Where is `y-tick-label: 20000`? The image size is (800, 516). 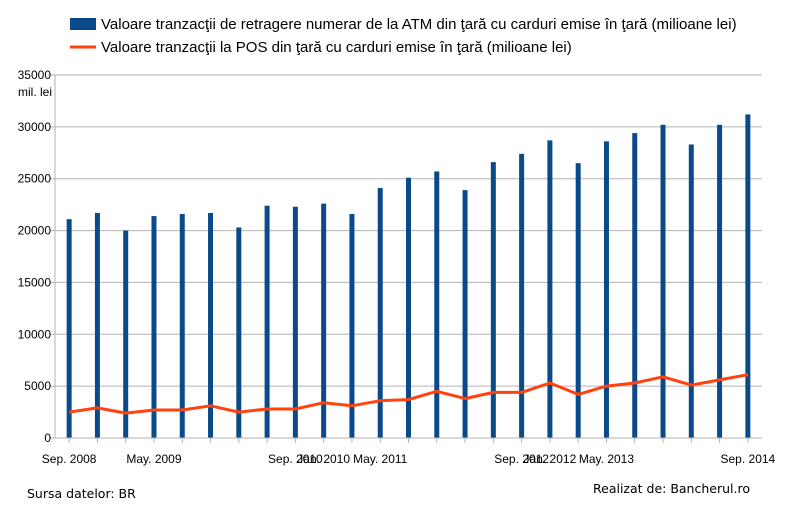 y-tick-label: 20000 is located at coordinates (35, 231).